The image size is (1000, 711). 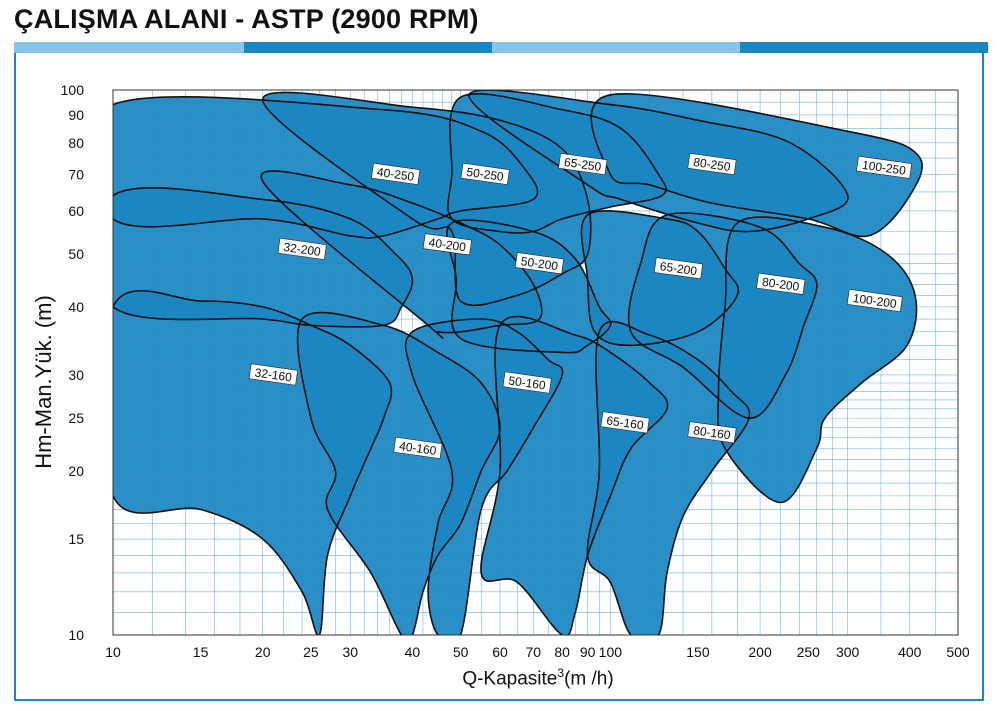 I want to click on y-tick-label: 10, so click(x=76, y=635).